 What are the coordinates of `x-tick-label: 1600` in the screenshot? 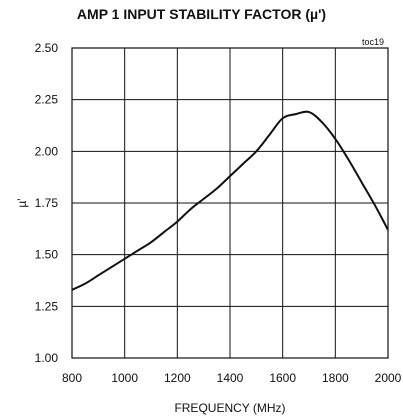 It's located at (282, 378).